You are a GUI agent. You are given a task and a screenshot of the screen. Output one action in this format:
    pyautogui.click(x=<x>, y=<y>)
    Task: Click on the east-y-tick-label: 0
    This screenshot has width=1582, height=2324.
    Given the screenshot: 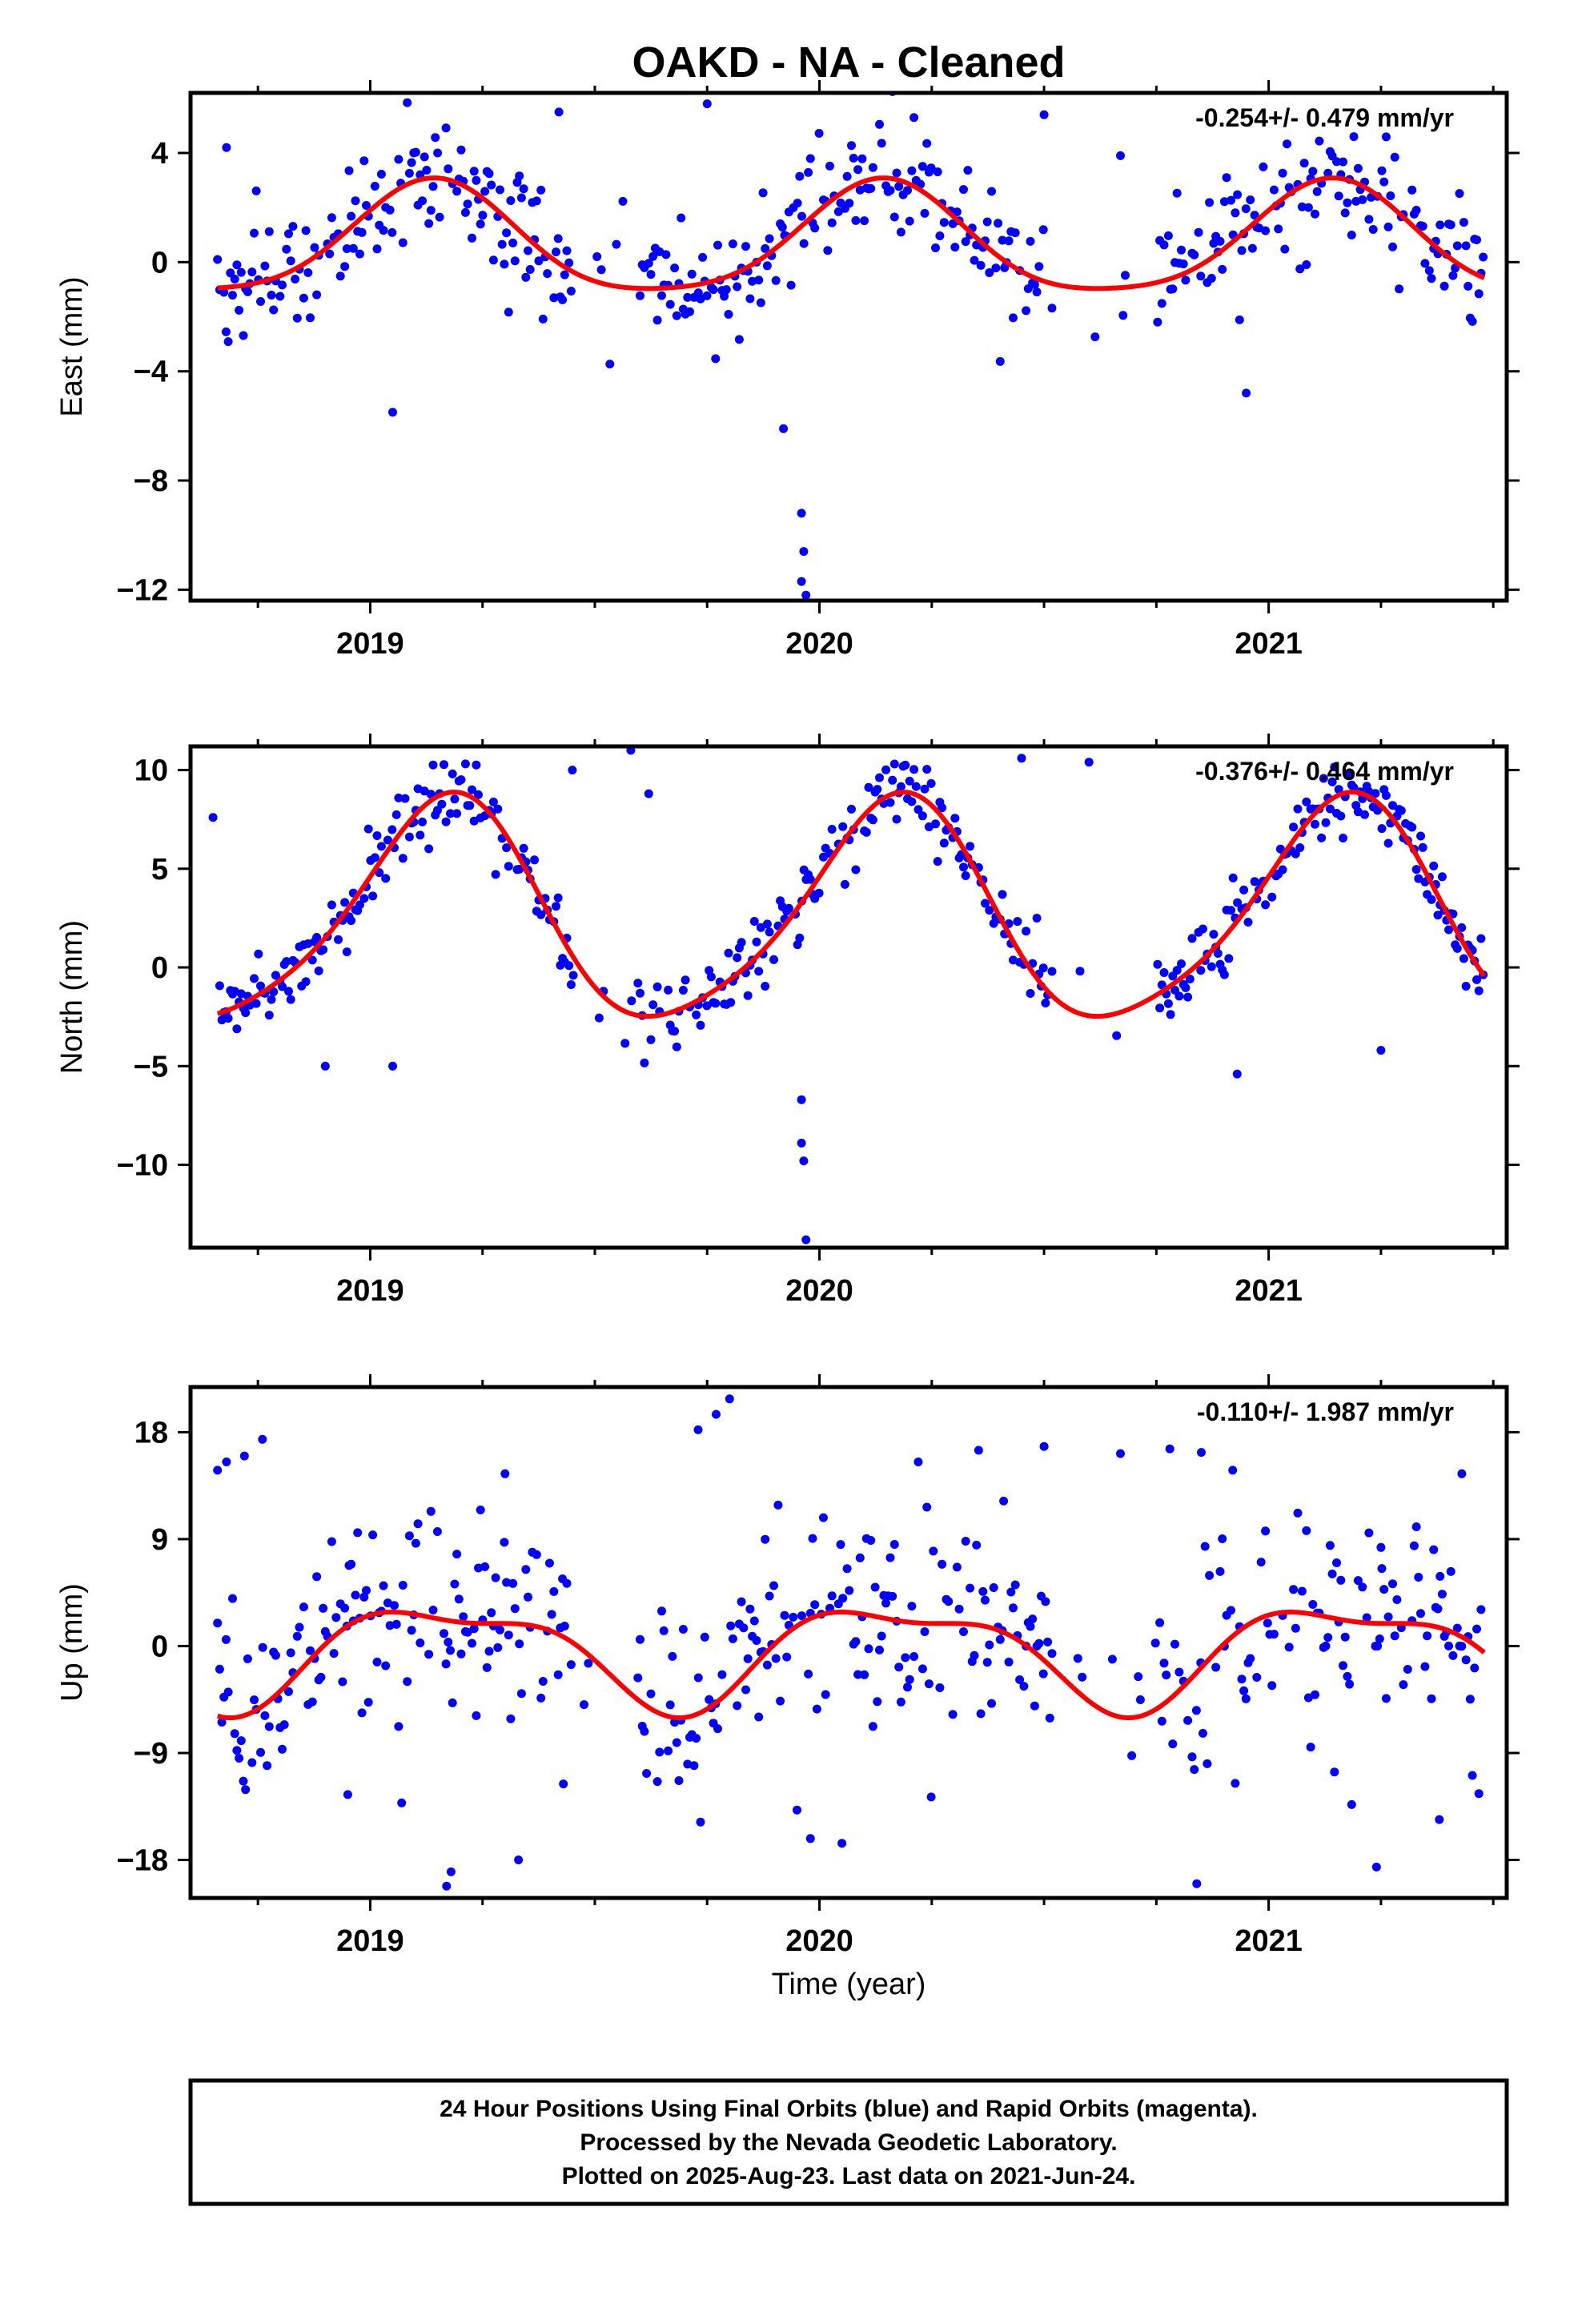 What is the action you would take?
    pyautogui.click(x=159, y=262)
    